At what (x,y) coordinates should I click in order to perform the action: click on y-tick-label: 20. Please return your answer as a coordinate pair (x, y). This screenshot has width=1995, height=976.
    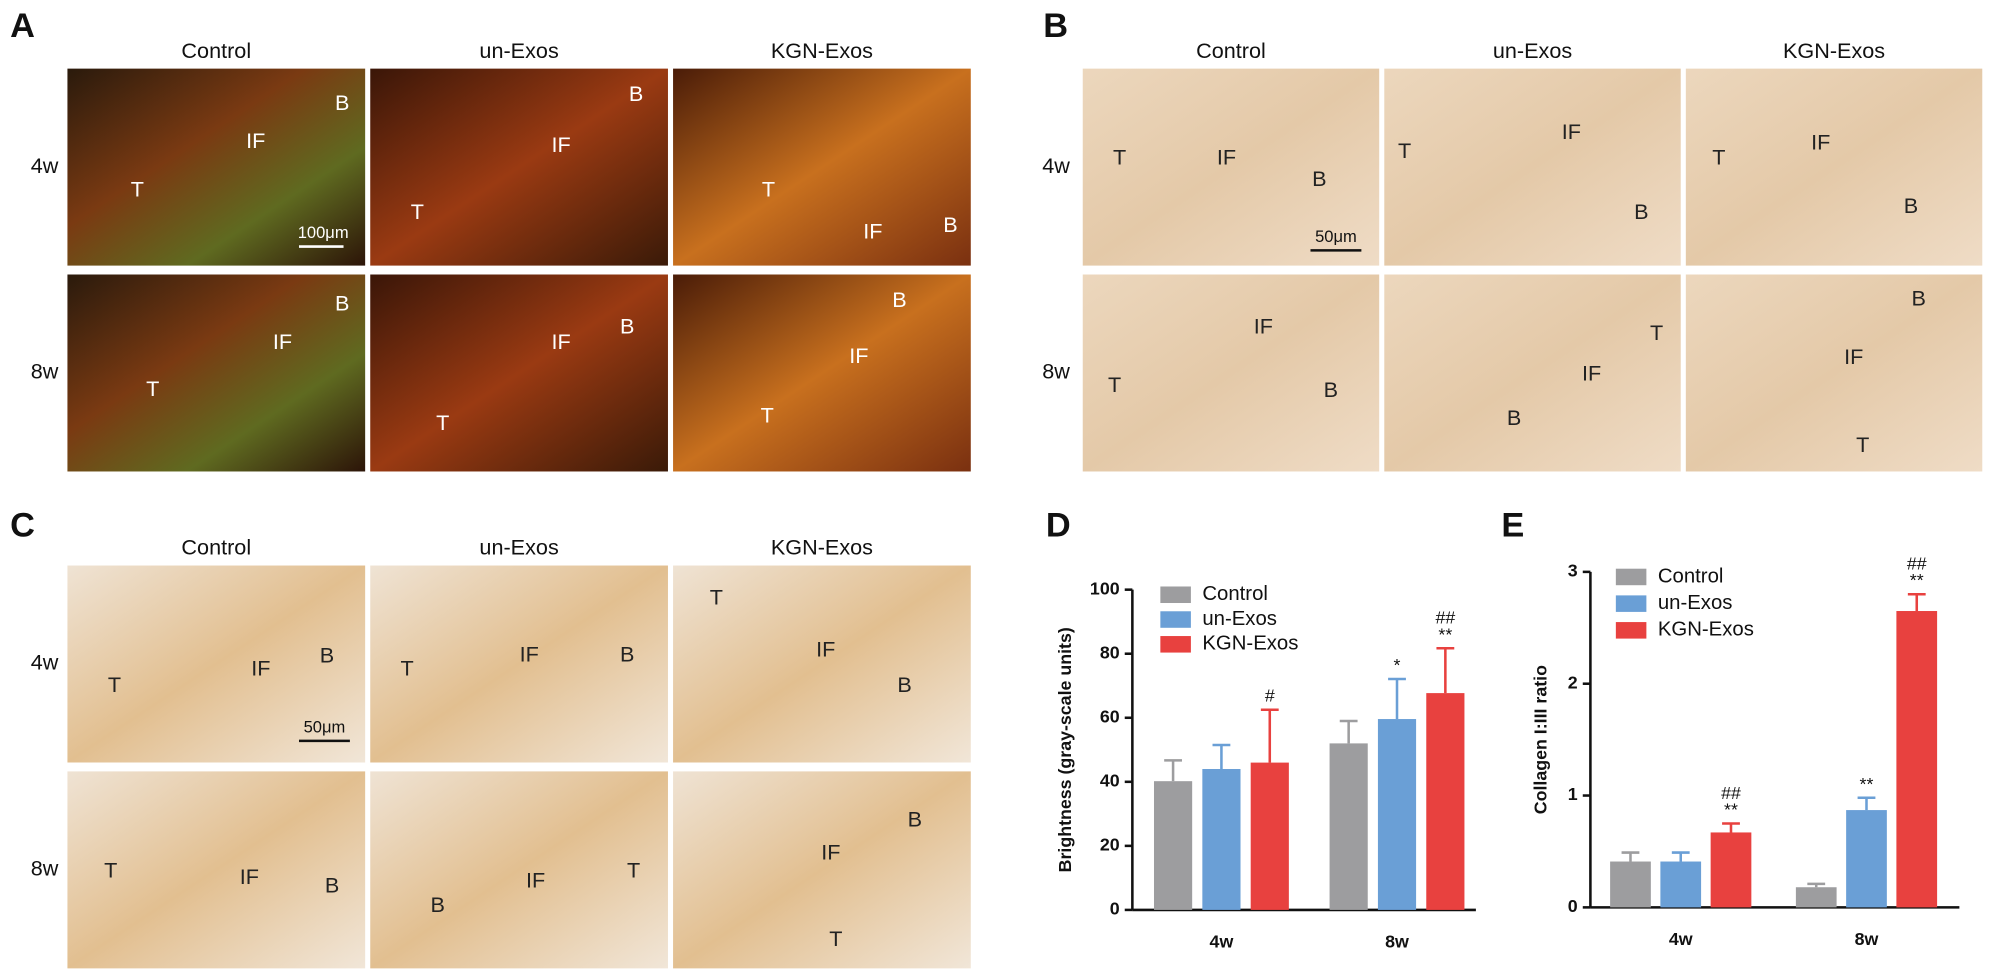
    Looking at the image, I should click on (1110, 845).